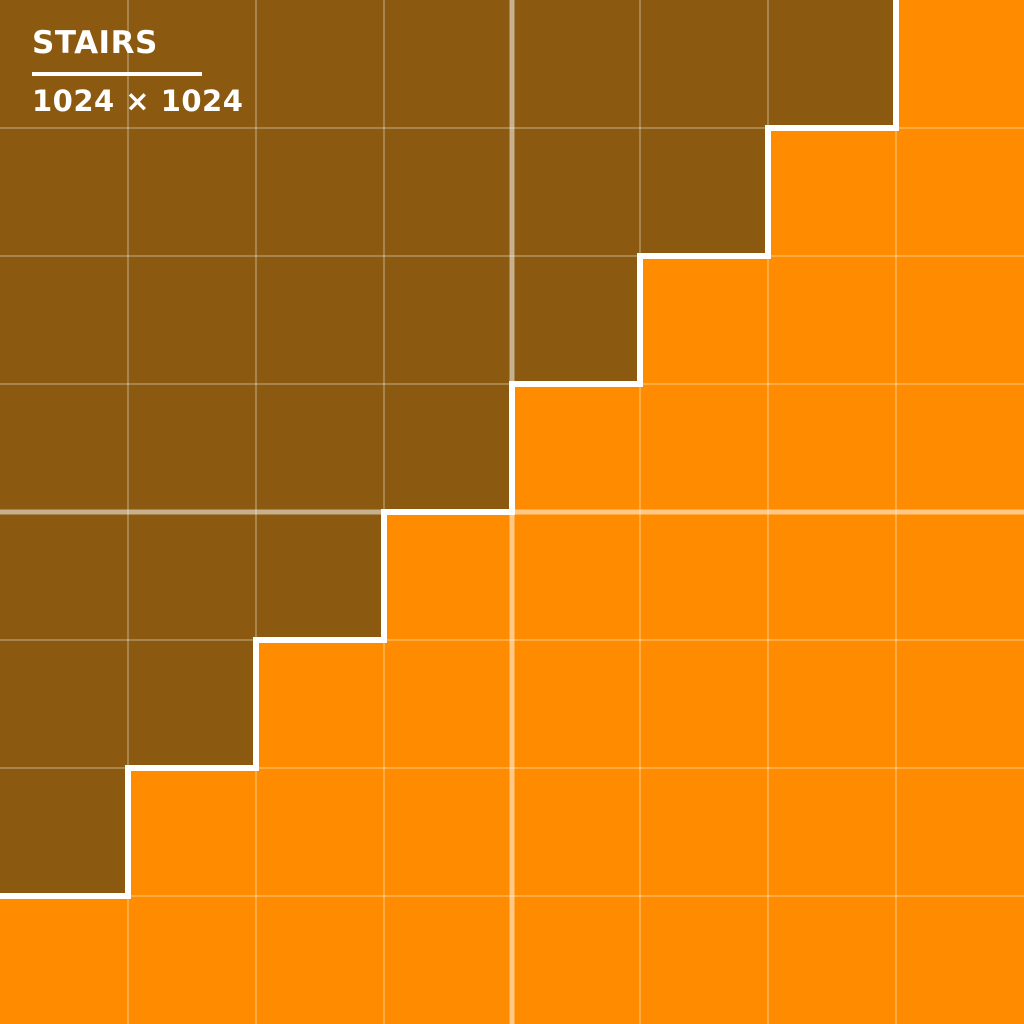 This screenshot has height=1024, width=1024. Describe the element at coordinates (138, 101) in the screenshot. I see `dimensions-label: 1024 × 1024` at that location.